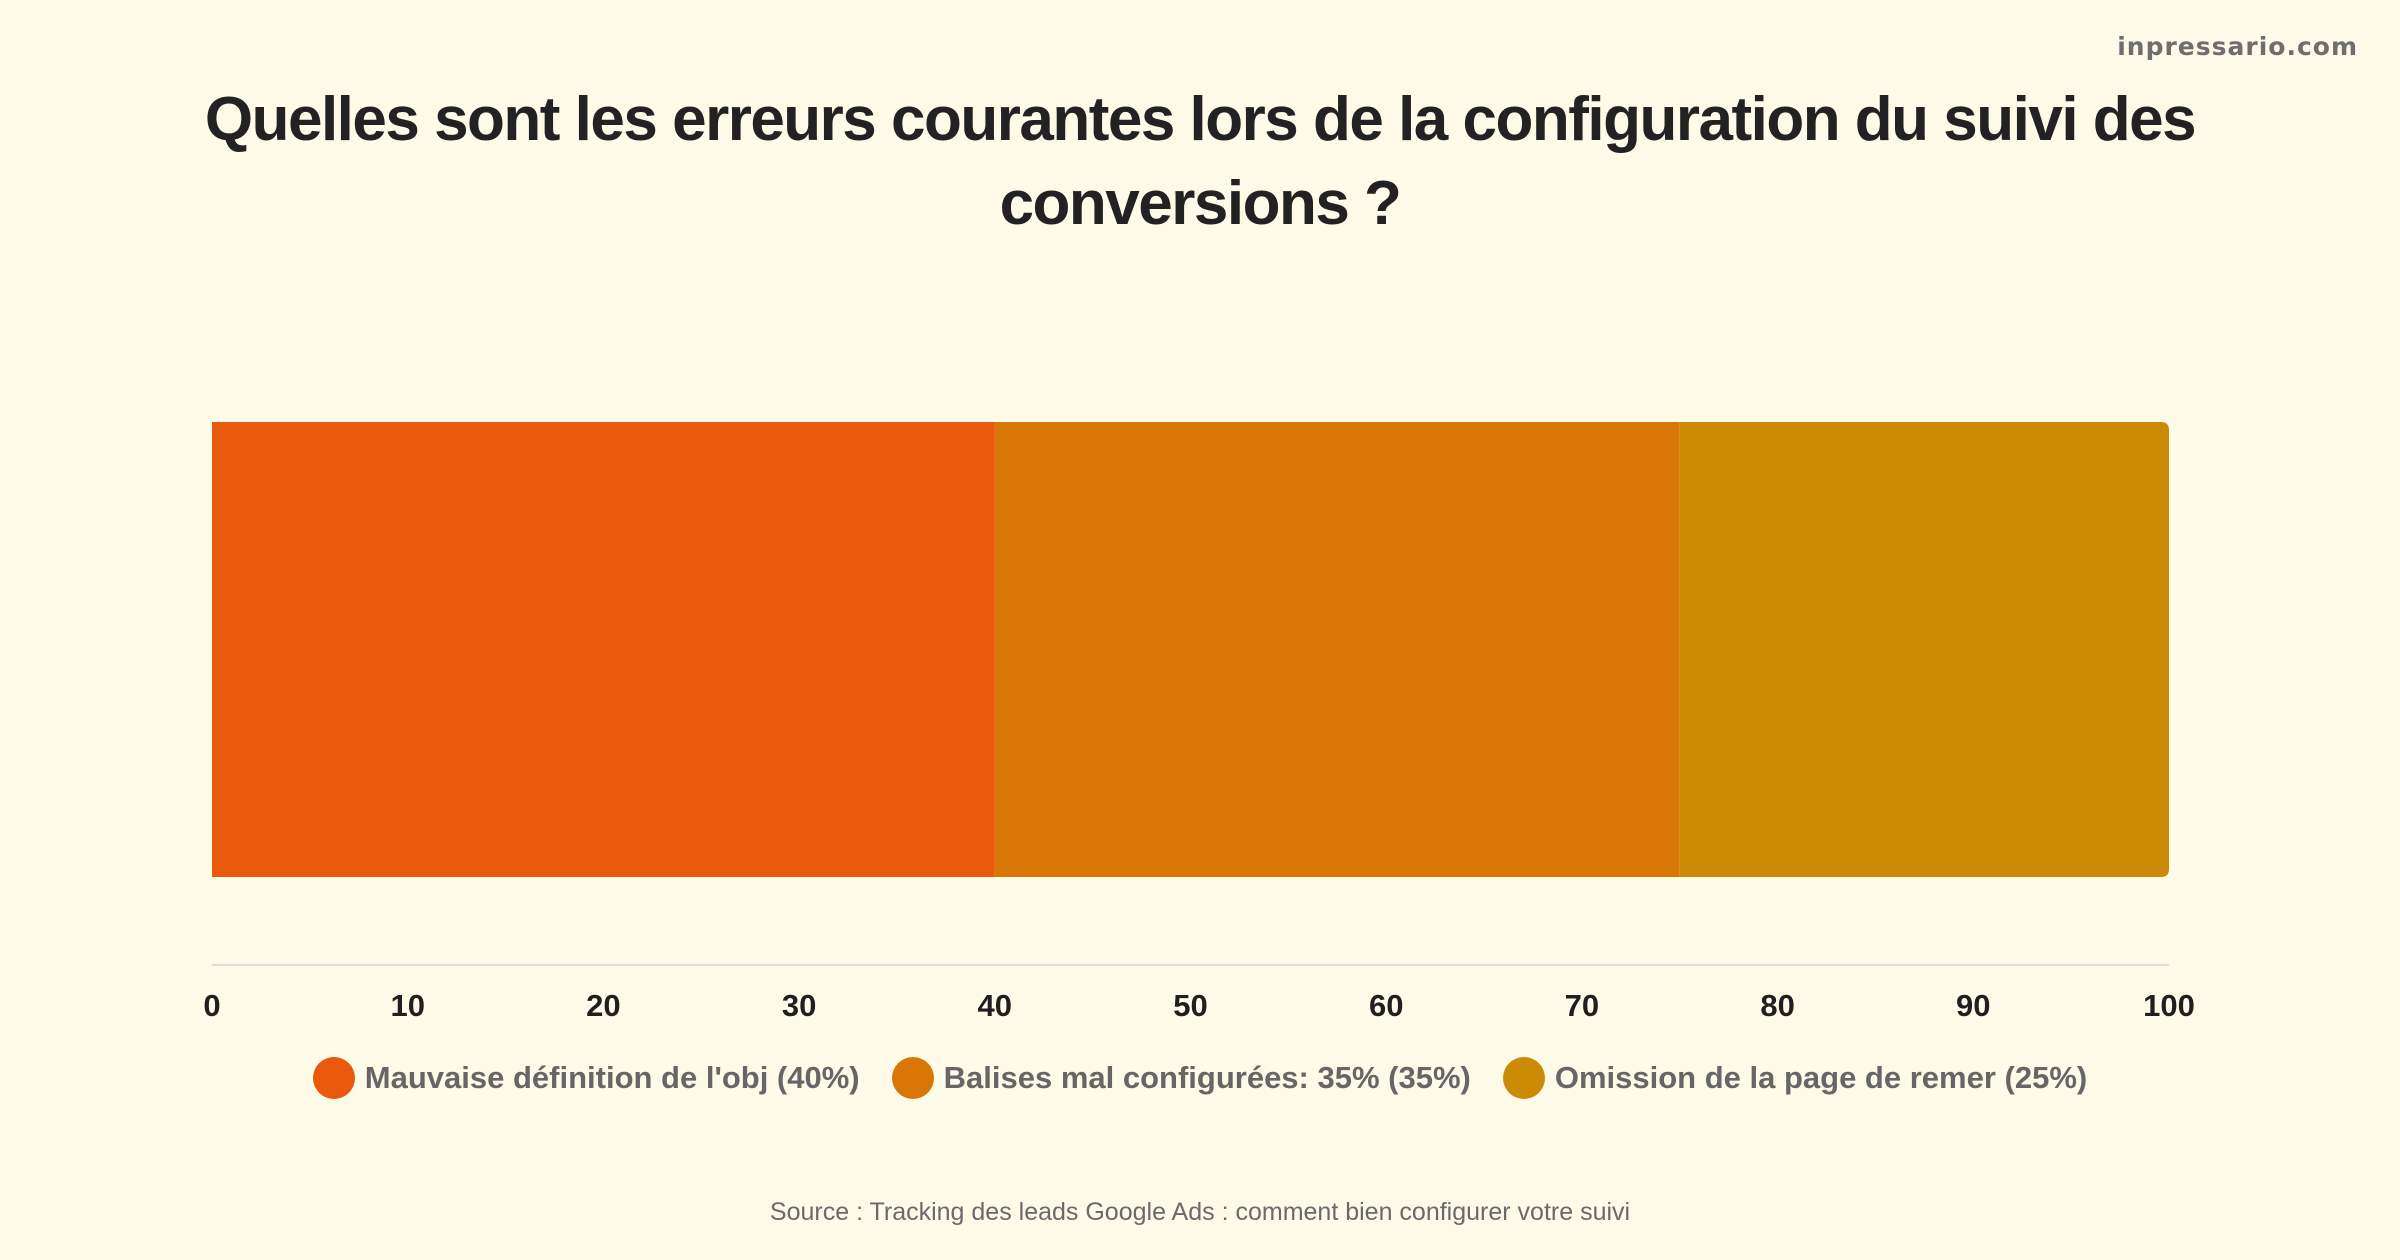 Image resolution: width=2400 pixels, height=1260 pixels. I want to click on x-tick-label: 20, so click(603, 1005).